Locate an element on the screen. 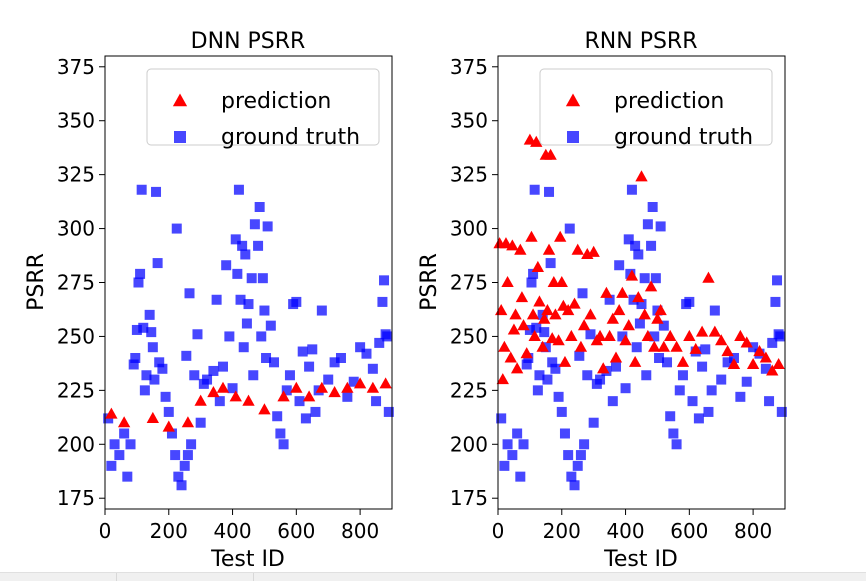  x-axis-ticks: 0 200 400 600 800 is located at coordinates (239, 526).